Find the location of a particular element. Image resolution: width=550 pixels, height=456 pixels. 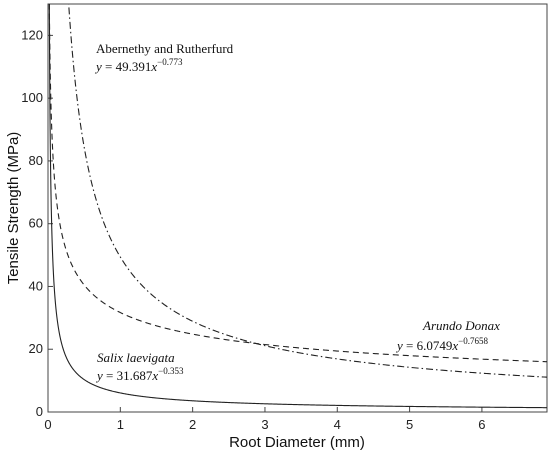

annotation-abernethy-name: Abernethy and Rutherfurd is located at coordinates (165, 48).